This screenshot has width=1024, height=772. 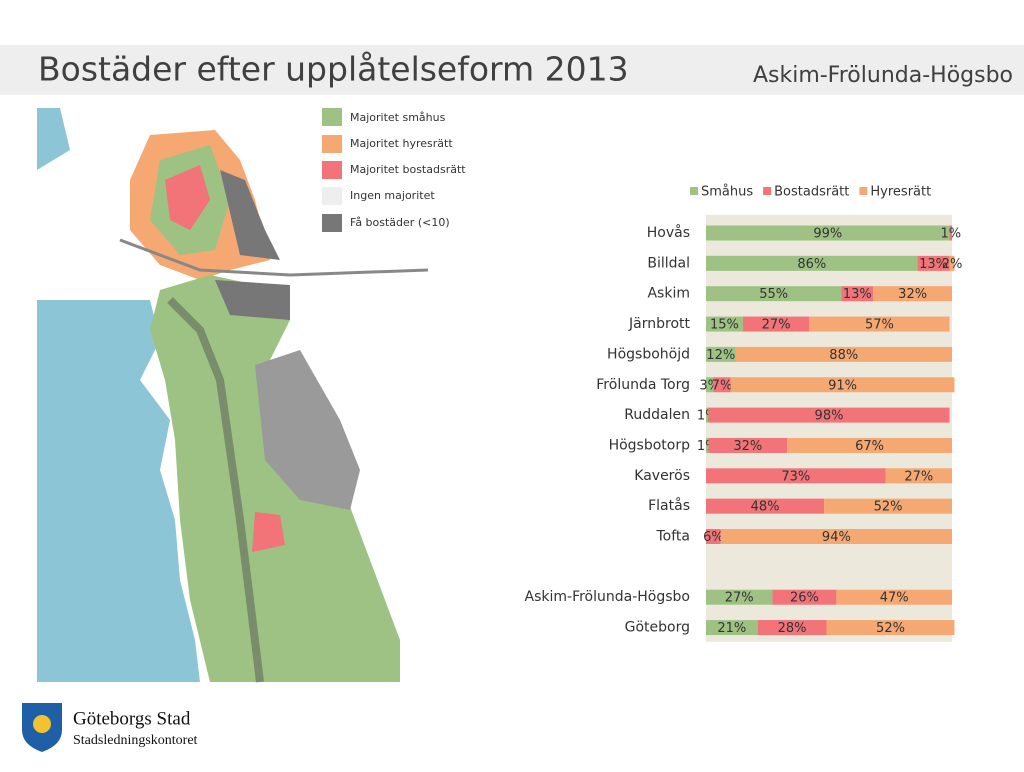 What do you see at coordinates (900, 192) in the screenshot?
I see `legend-label: Hyresrätt` at bounding box center [900, 192].